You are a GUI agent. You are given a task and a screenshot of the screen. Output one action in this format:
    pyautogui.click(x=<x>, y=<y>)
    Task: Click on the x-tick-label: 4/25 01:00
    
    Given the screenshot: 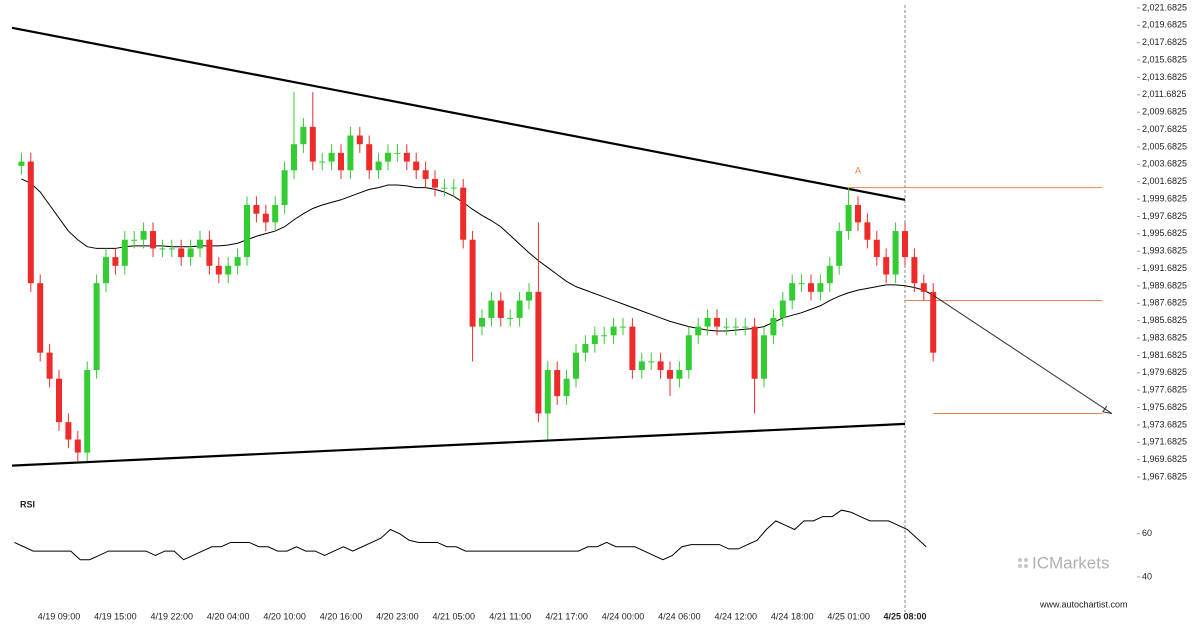 What is the action you would take?
    pyautogui.click(x=848, y=616)
    